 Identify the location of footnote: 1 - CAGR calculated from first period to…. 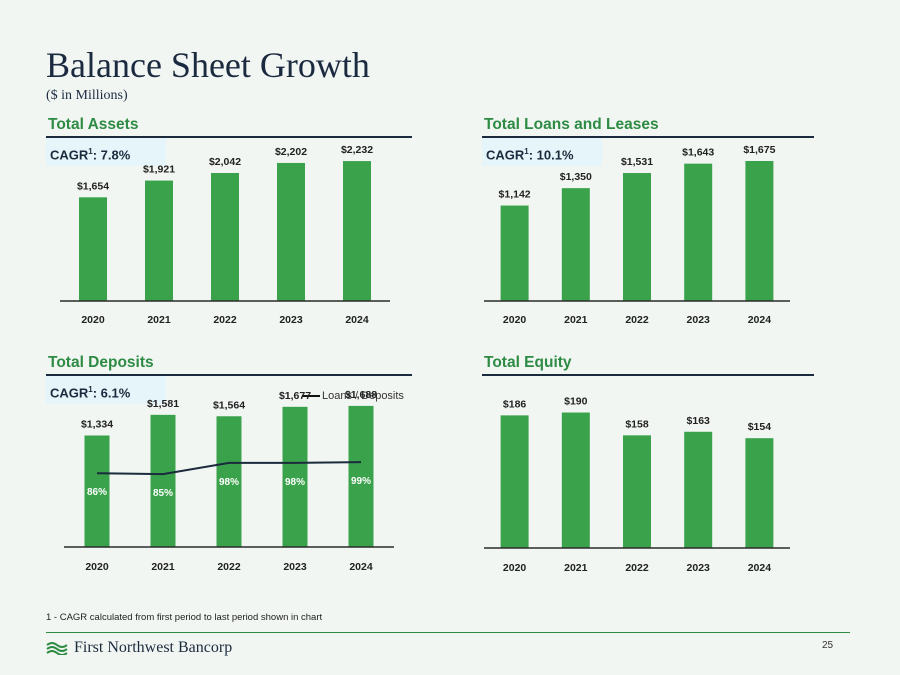
(184, 617).